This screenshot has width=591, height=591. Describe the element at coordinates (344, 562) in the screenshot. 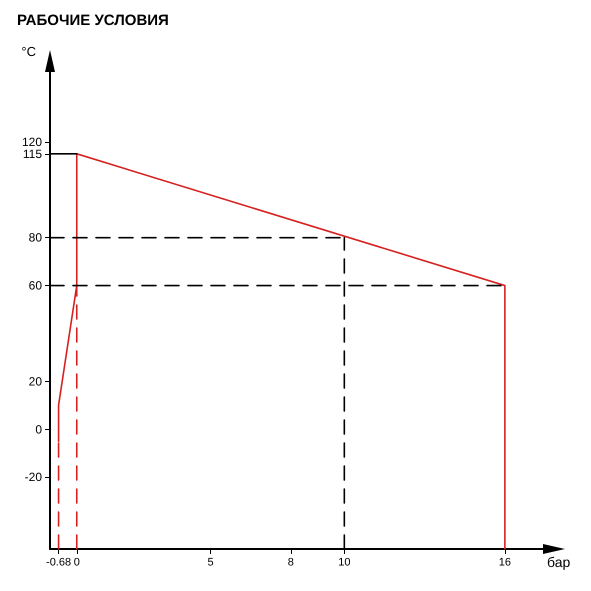

I see `x-tick-label: 10` at that location.